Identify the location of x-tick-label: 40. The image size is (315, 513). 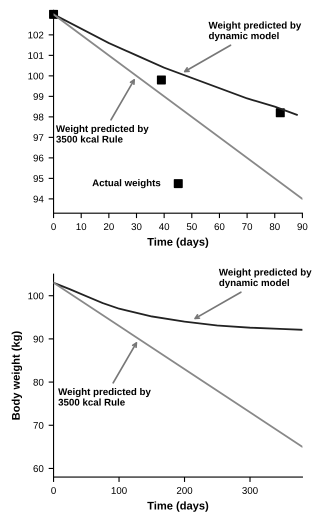
(164, 226).